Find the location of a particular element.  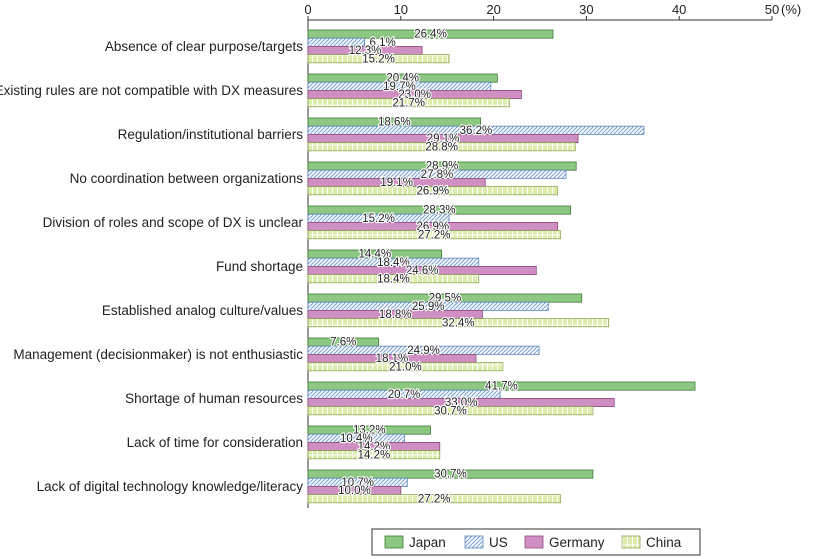

data-label: 10.0% is located at coordinates (354, 491).